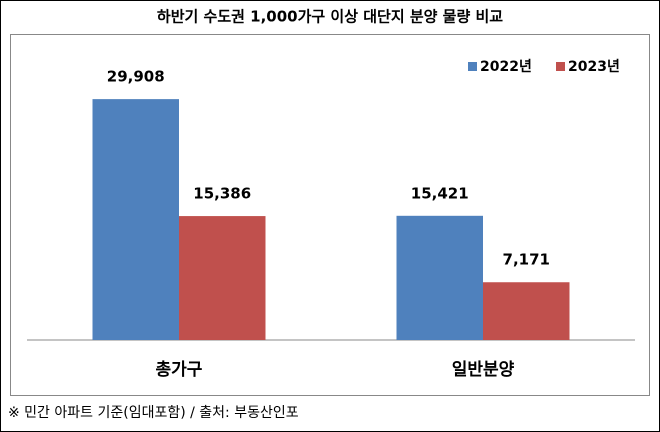 This screenshot has width=660, height=432. What do you see at coordinates (136, 77) in the screenshot?
I see `value-label: 29,908` at bounding box center [136, 77].